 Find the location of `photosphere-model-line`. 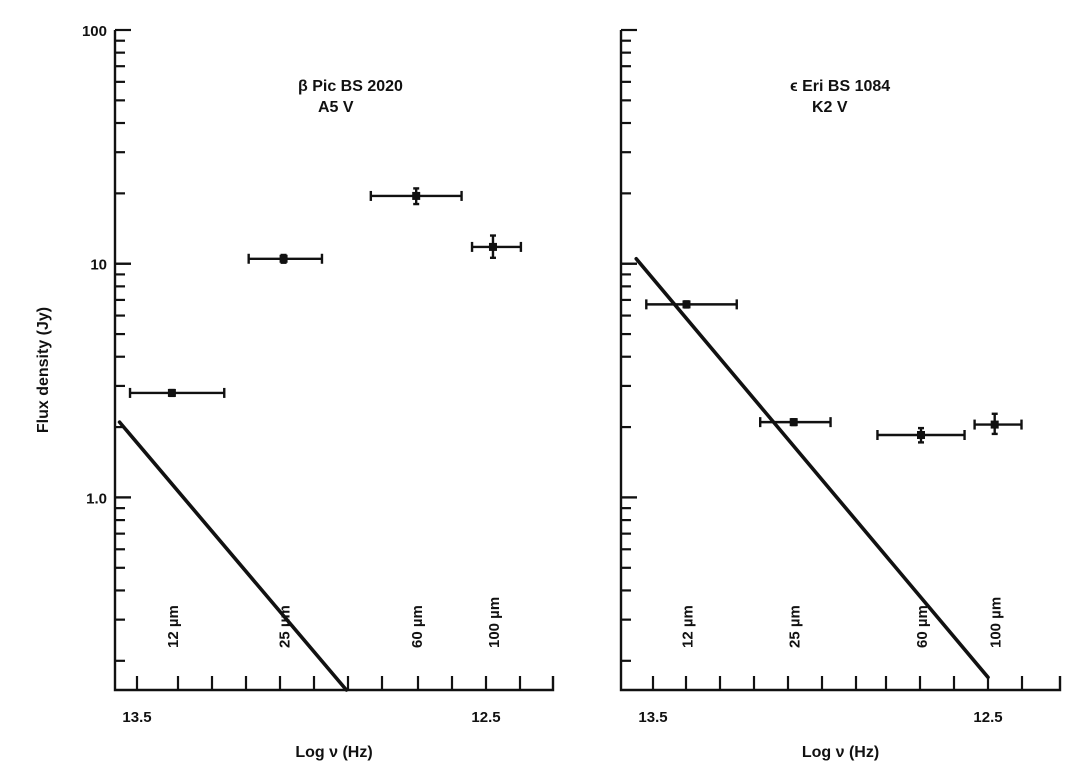

photosphere-model-line is located at coordinates (233, 556).